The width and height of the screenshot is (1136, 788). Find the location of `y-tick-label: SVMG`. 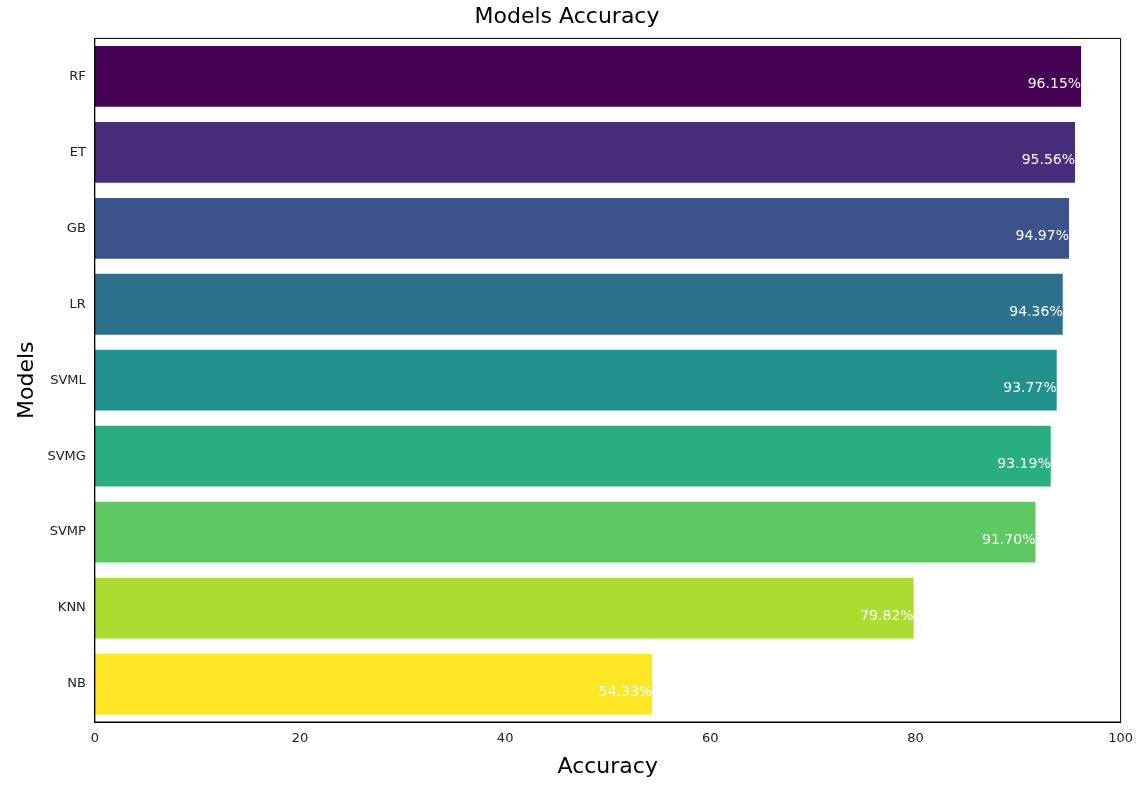

y-tick-label: SVMG is located at coordinates (66, 455).